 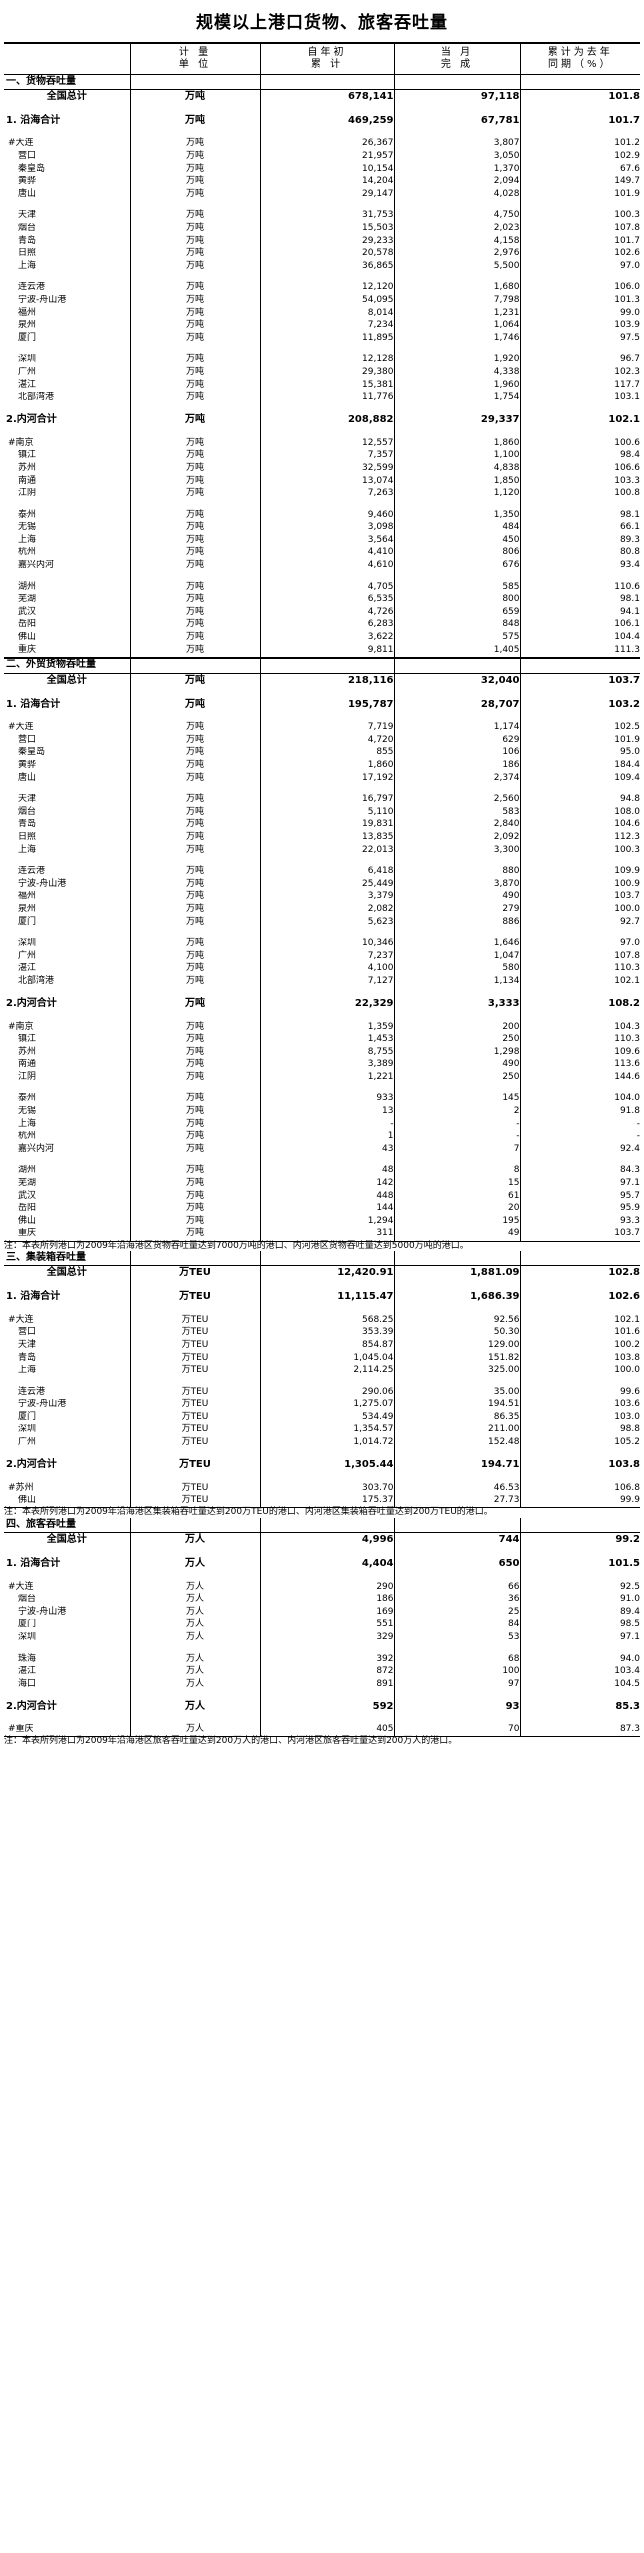 I want to click on table-row: #南京 万吨 12,557 1,860 100.6, so click(x=322, y=443).